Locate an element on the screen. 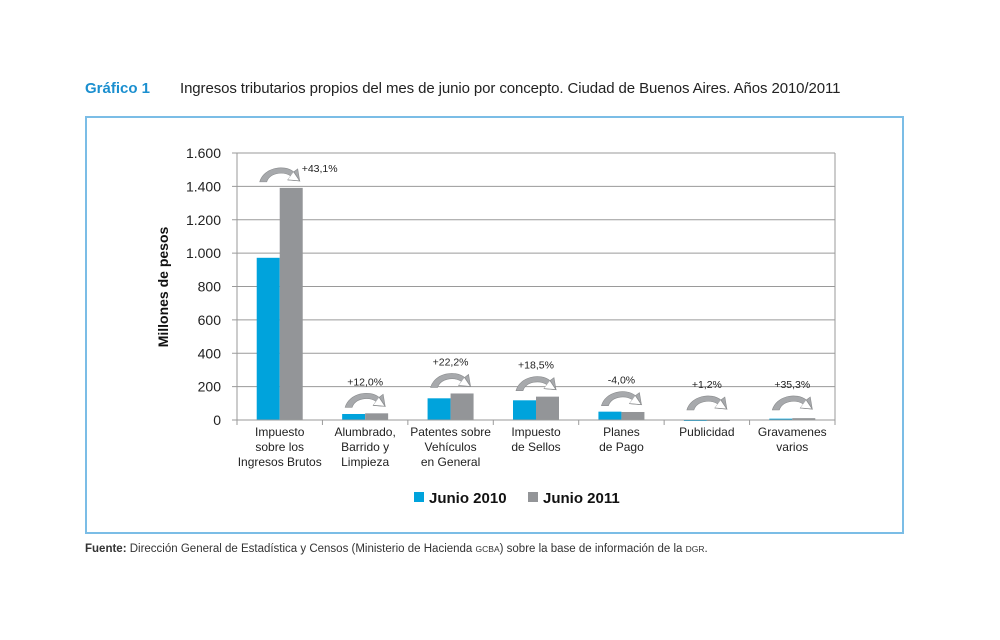 This screenshot has width=1000, height=640. x-tick-label: Ingresos Brutos is located at coordinates (280, 462).